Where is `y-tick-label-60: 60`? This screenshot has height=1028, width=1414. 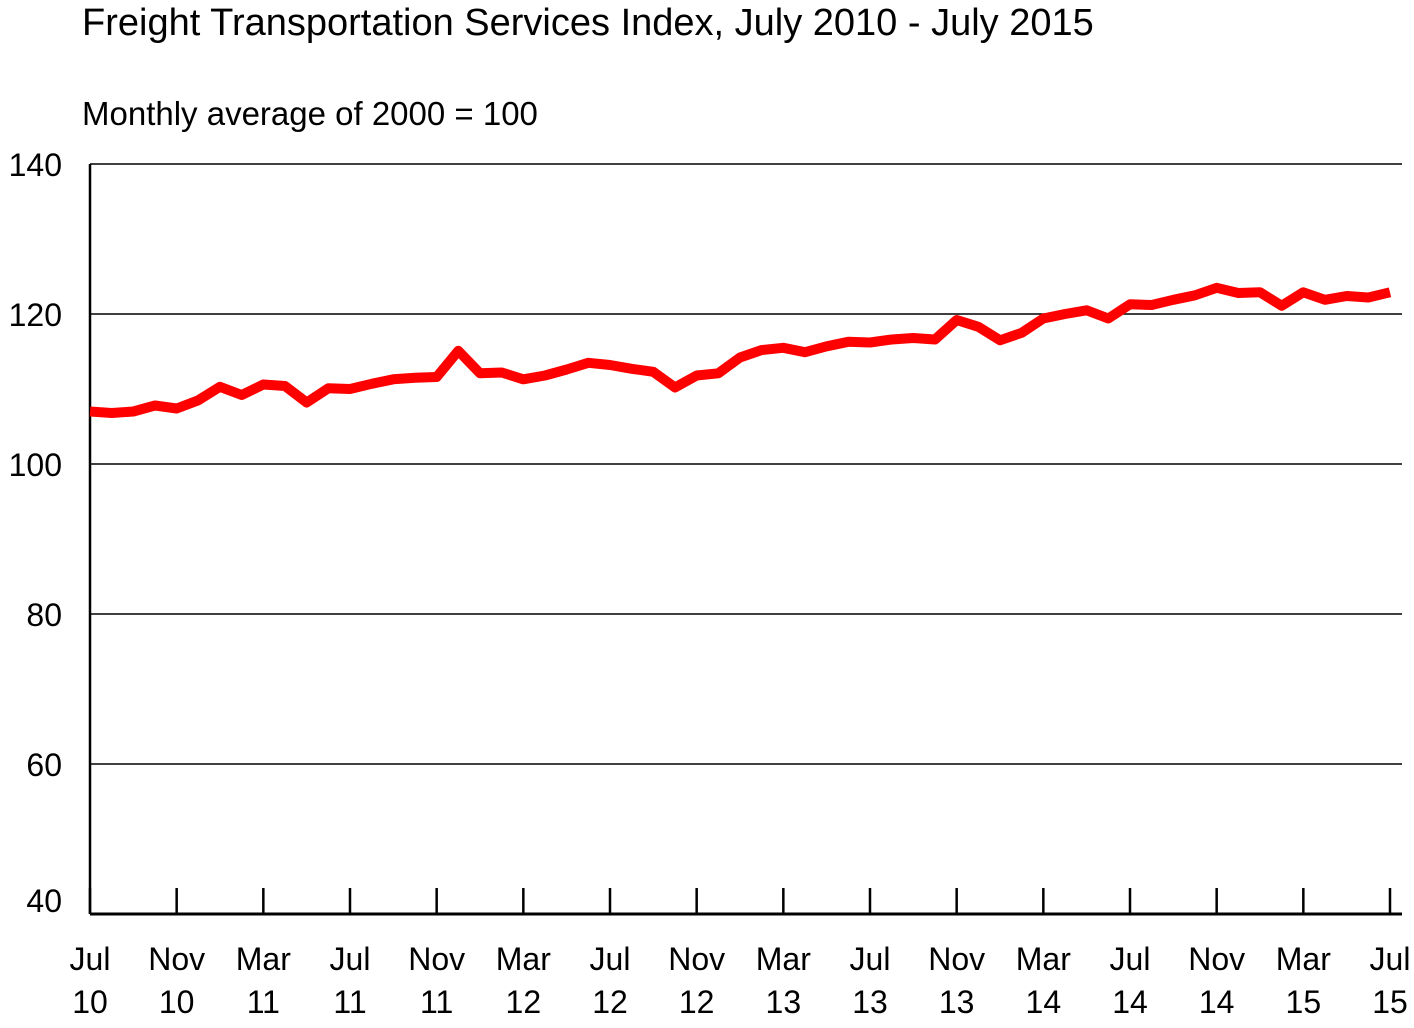
y-tick-label-60: 60 is located at coordinates (44, 765).